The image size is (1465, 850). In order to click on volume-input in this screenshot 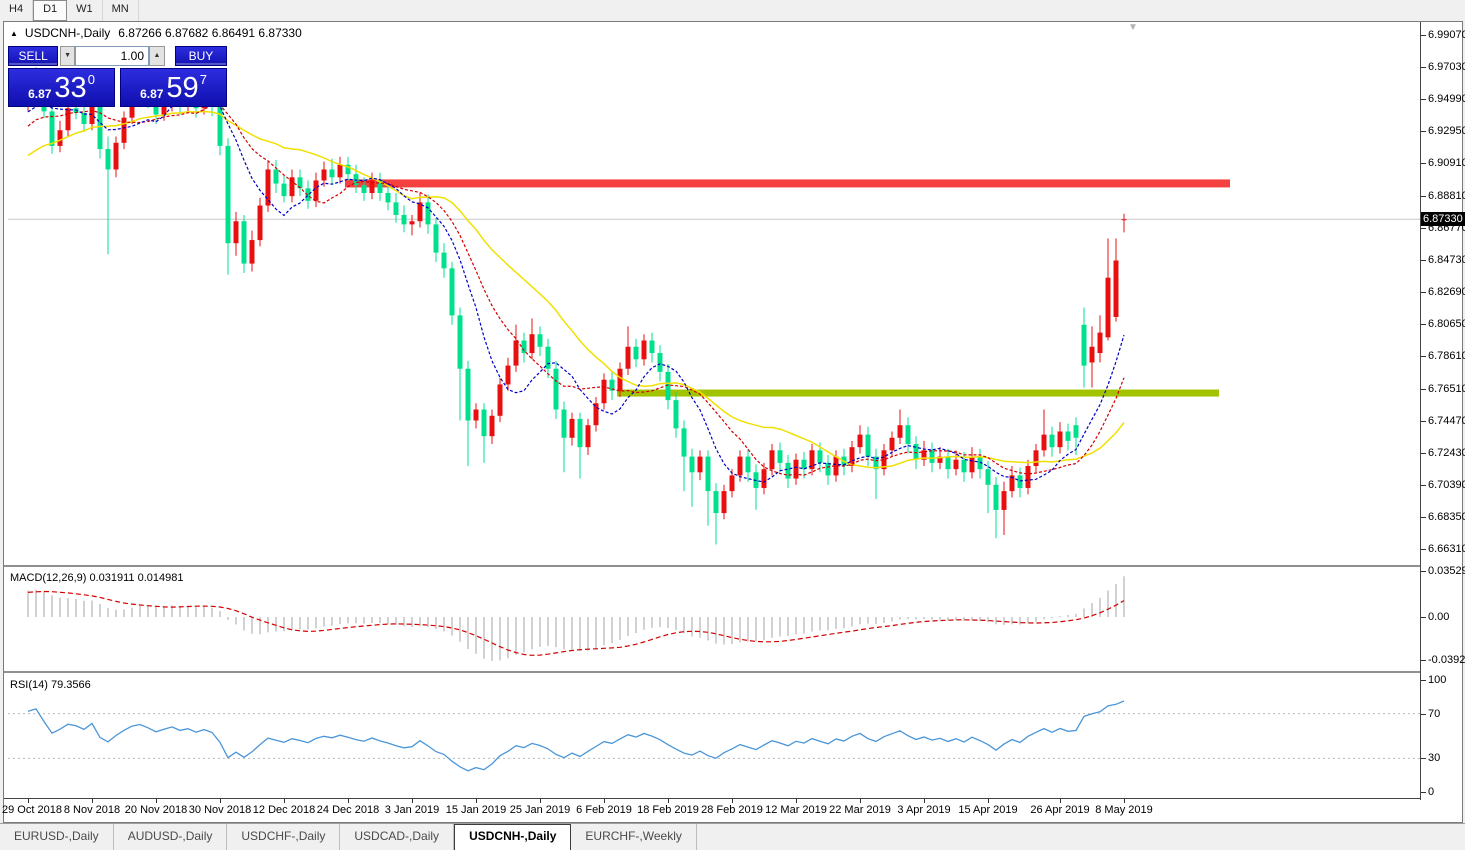, I will do `click(112, 56)`.